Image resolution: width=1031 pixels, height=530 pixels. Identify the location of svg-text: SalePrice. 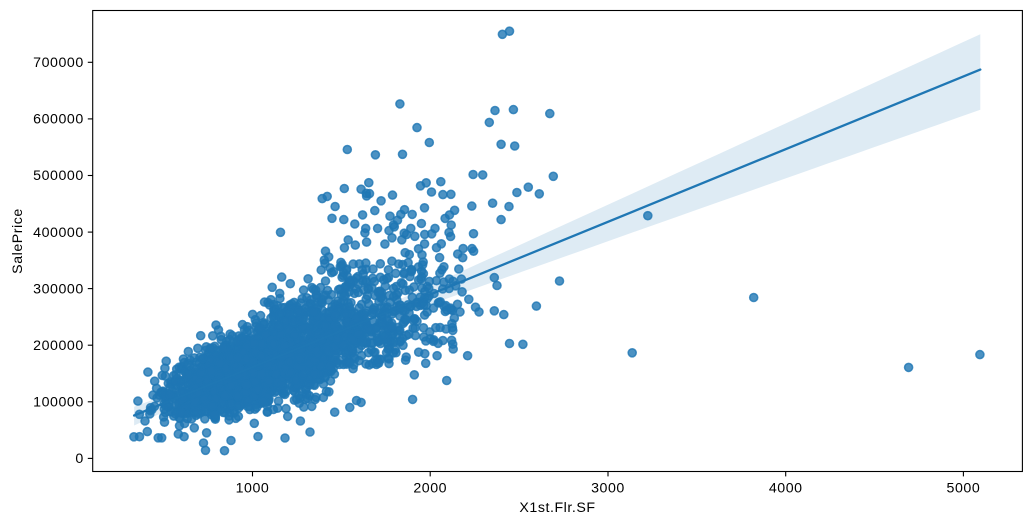
(18, 241).